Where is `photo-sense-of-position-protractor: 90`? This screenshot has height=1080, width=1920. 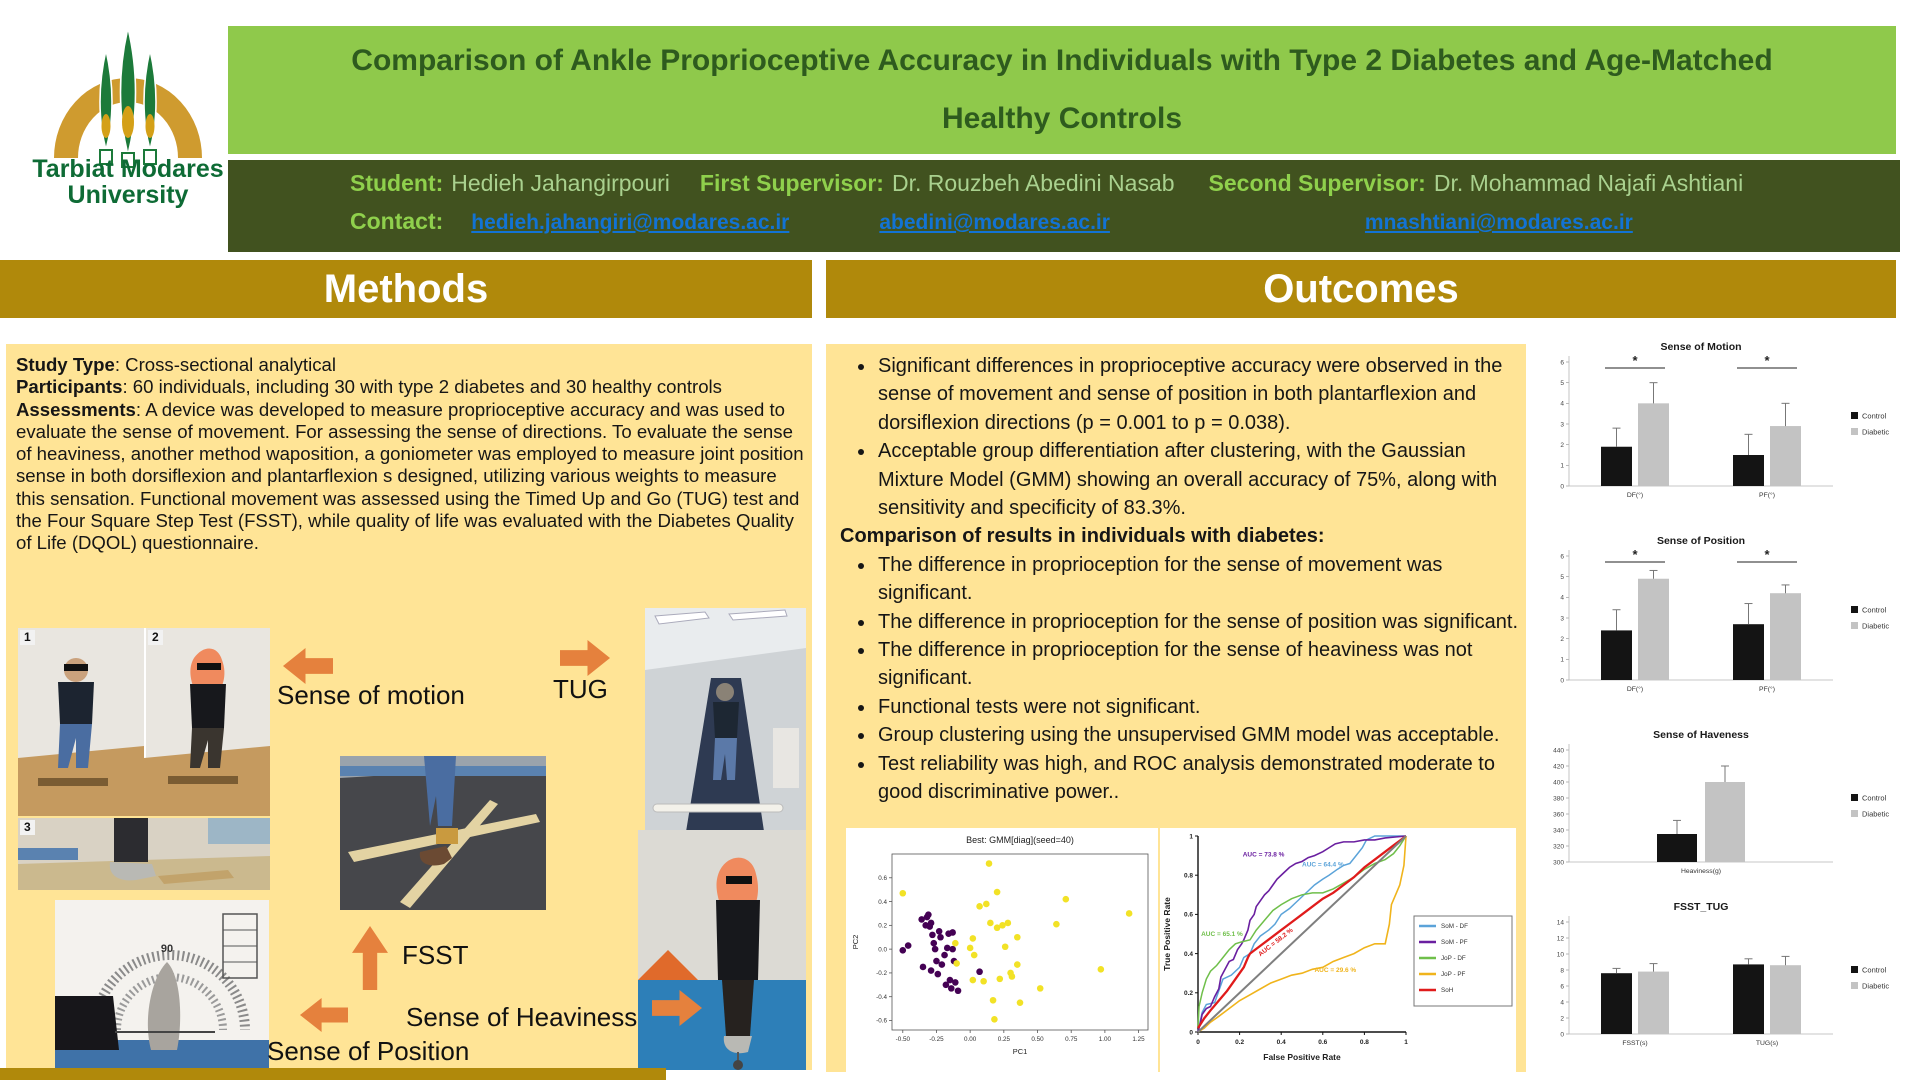 photo-sense-of-position-protractor: 90 is located at coordinates (162, 985).